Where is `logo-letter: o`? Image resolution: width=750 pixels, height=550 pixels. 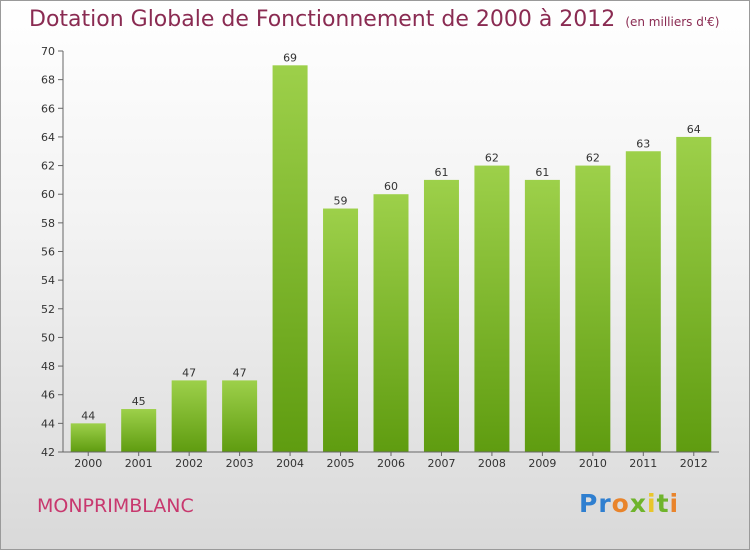
logo-letter: o is located at coordinates (620, 503).